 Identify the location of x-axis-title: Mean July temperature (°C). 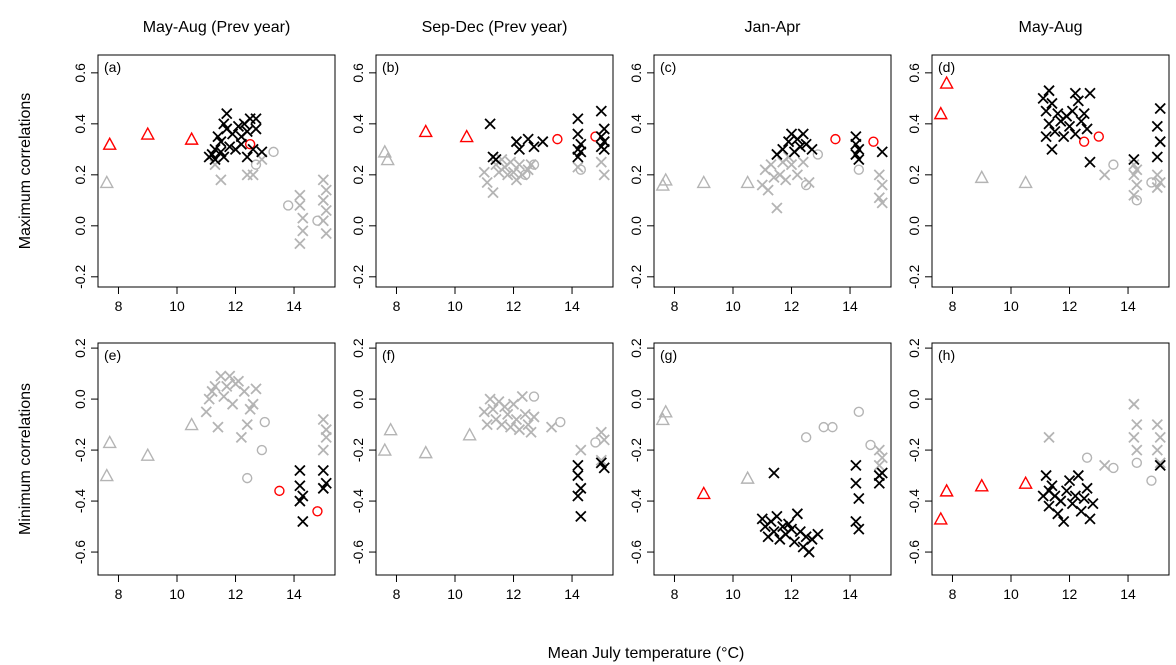
(646, 653).